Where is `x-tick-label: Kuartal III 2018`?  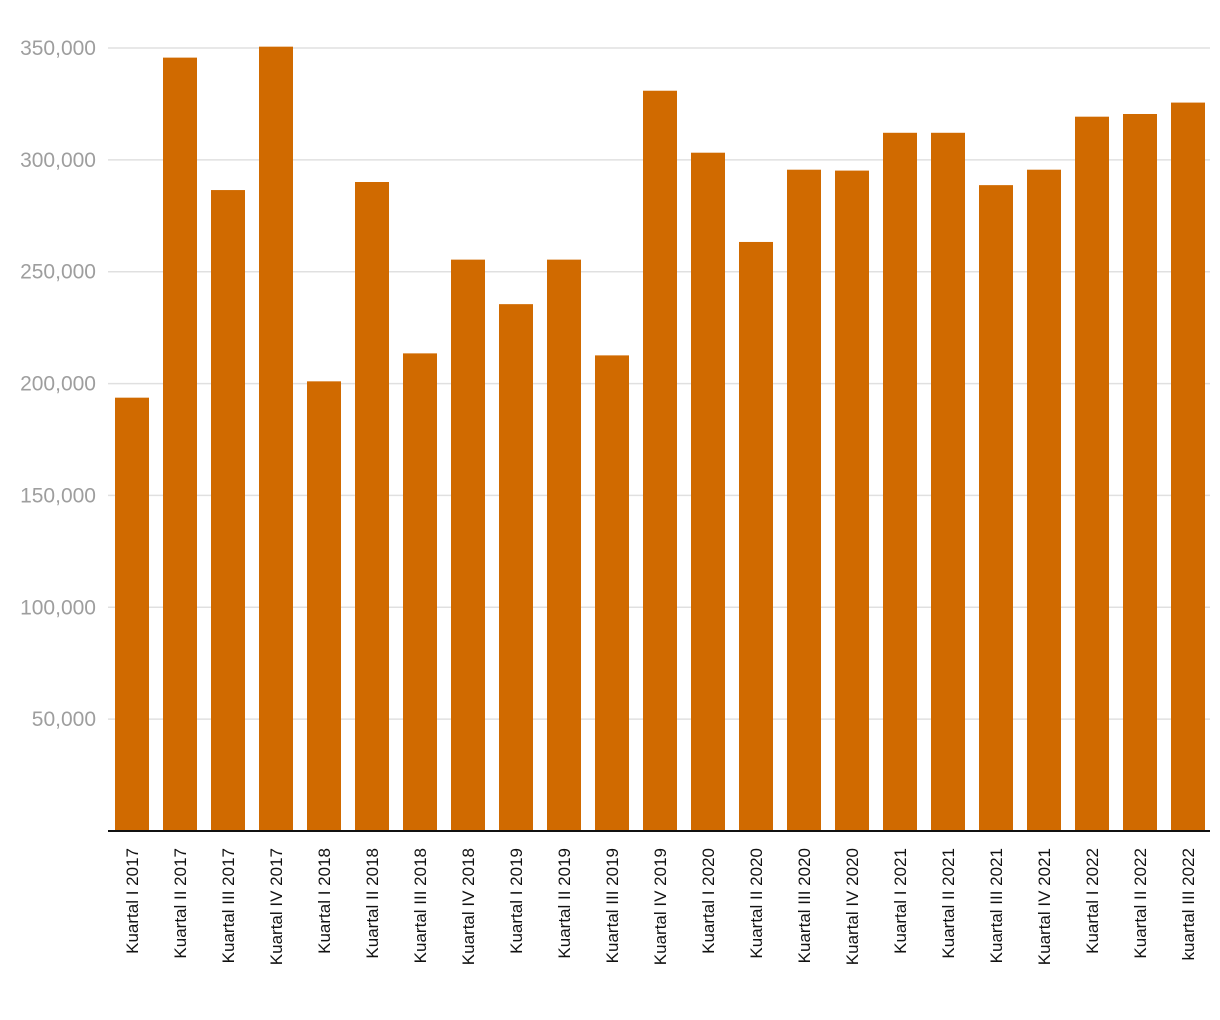 x-tick-label: Kuartal III 2018 is located at coordinates (420, 905).